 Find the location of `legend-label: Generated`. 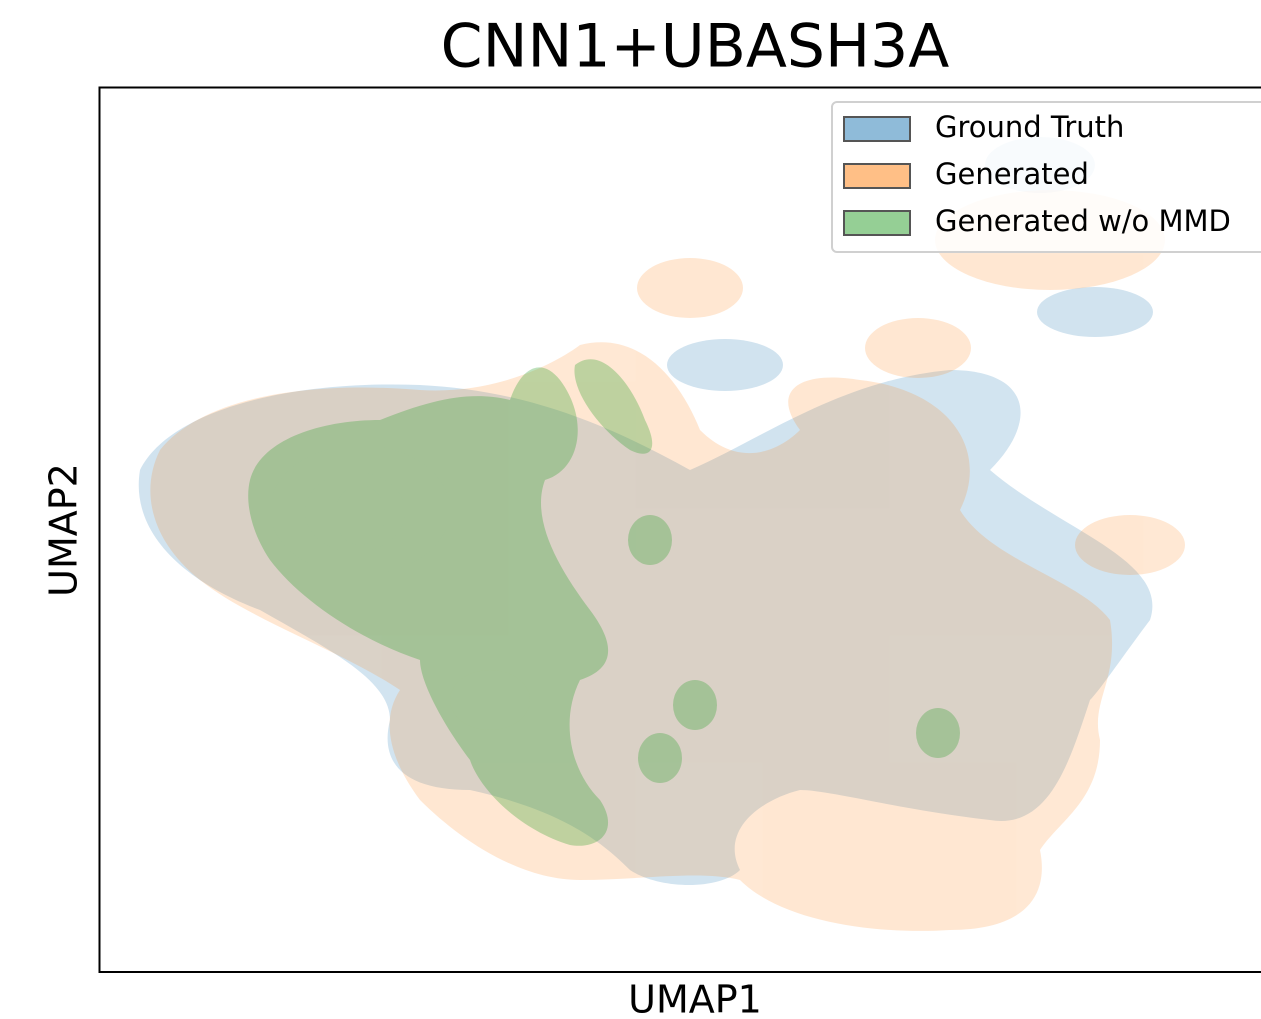

legend-label: Generated is located at coordinates (1012, 174).